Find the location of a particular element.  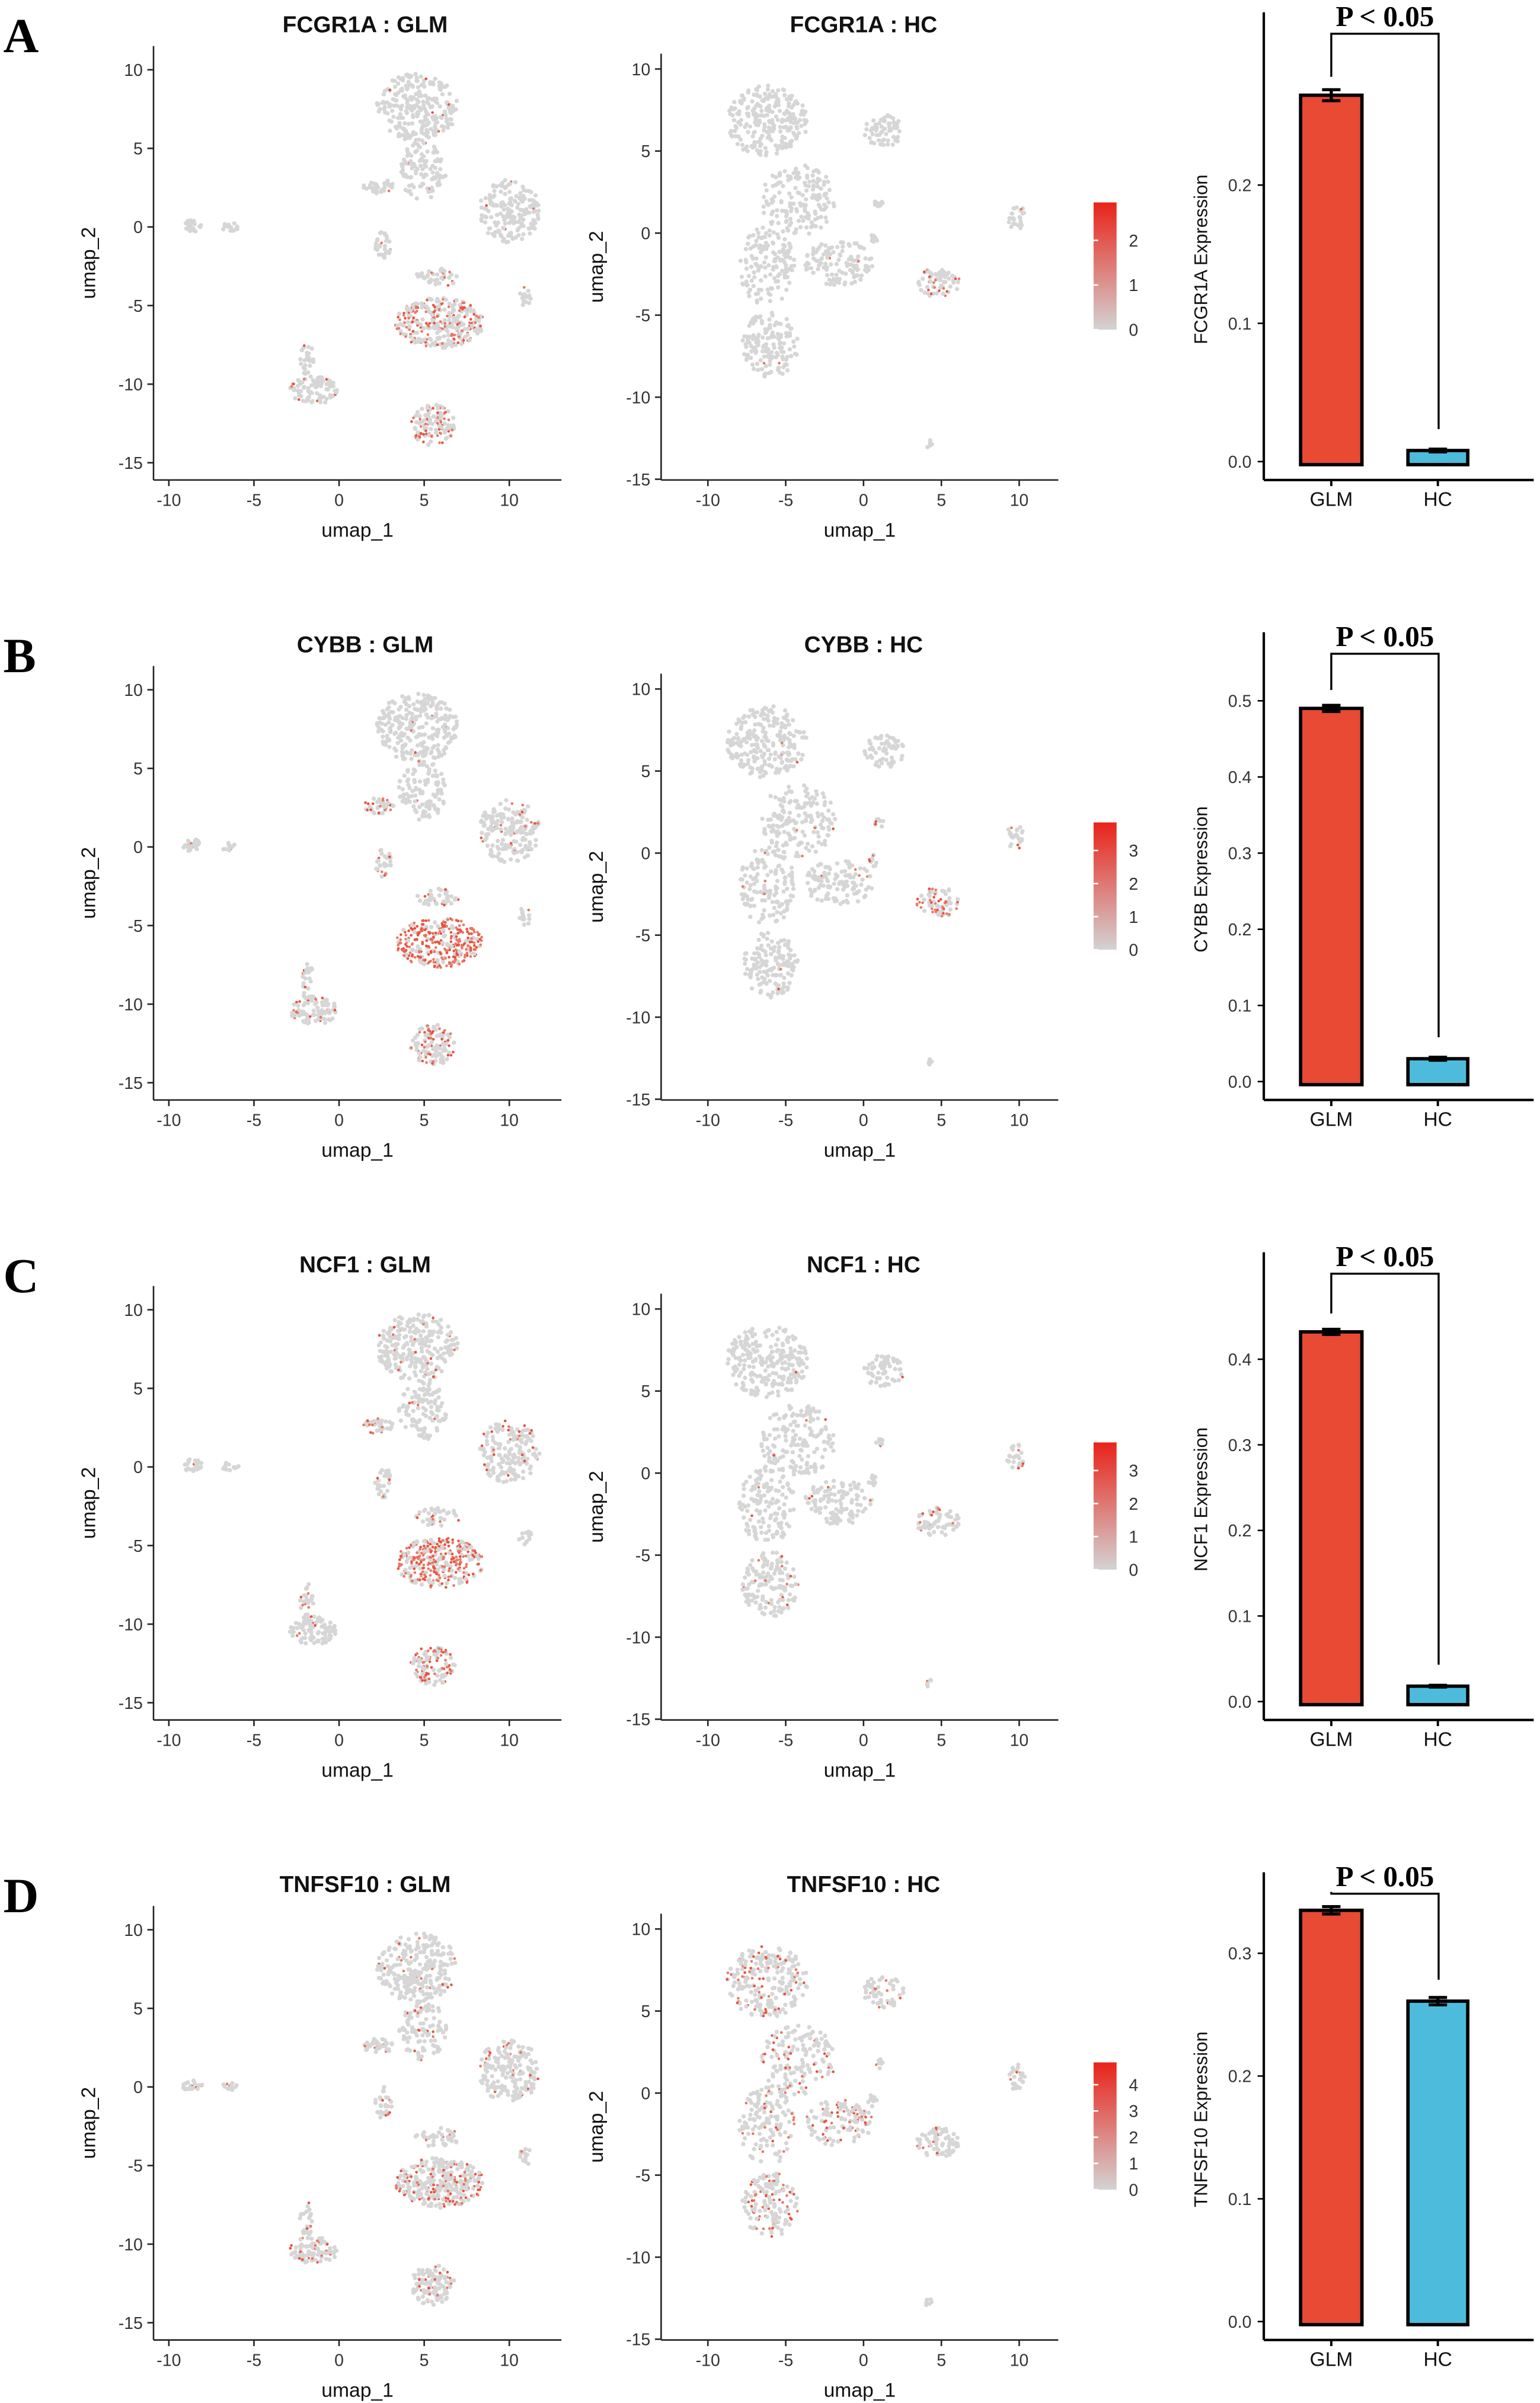

bar-y-tick-label: 0.0 is located at coordinates (1240, 1082).